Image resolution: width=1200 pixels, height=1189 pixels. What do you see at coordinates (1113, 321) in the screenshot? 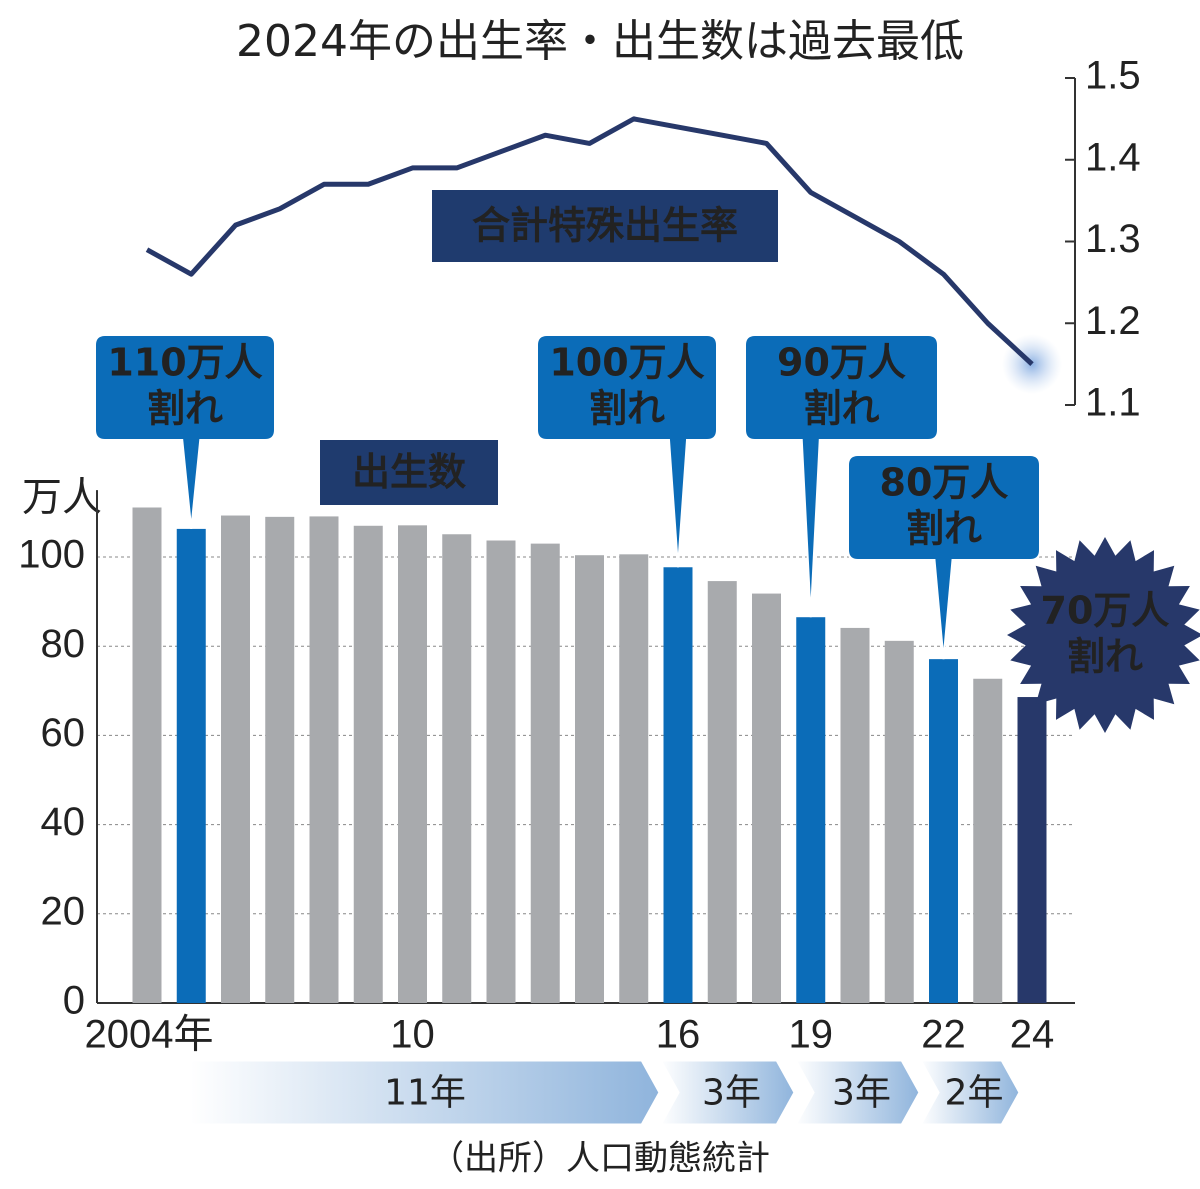
I see `y2-tick-label: 1.2` at bounding box center [1113, 321].